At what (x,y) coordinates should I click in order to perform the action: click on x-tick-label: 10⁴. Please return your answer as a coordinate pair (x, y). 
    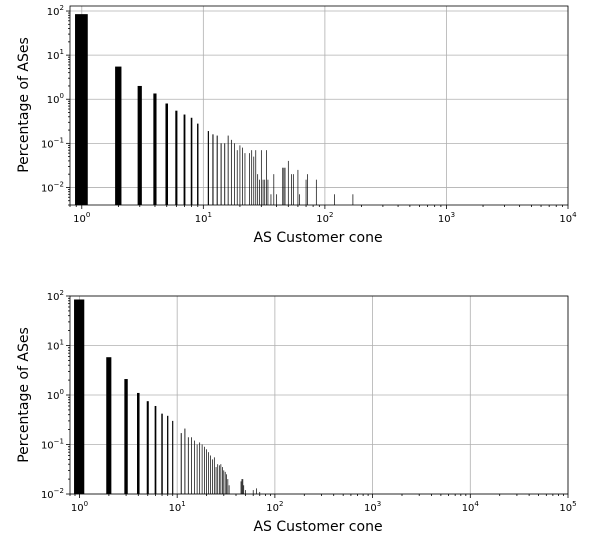
    Looking at the image, I should click on (568, 218).